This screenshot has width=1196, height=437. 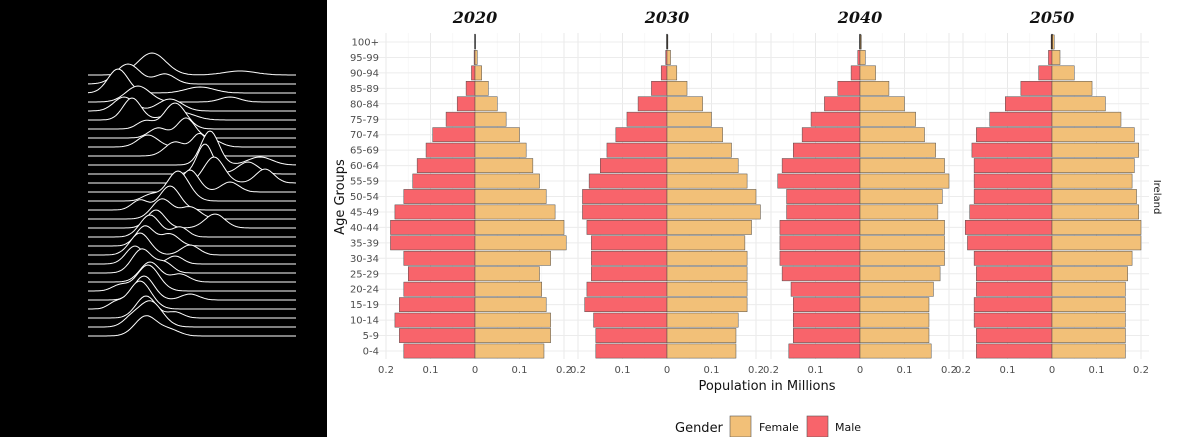 What do you see at coordinates (766, 386) in the screenshot?
I see `x-axis-title: Population in Millions` at bounding box center [766, 386].